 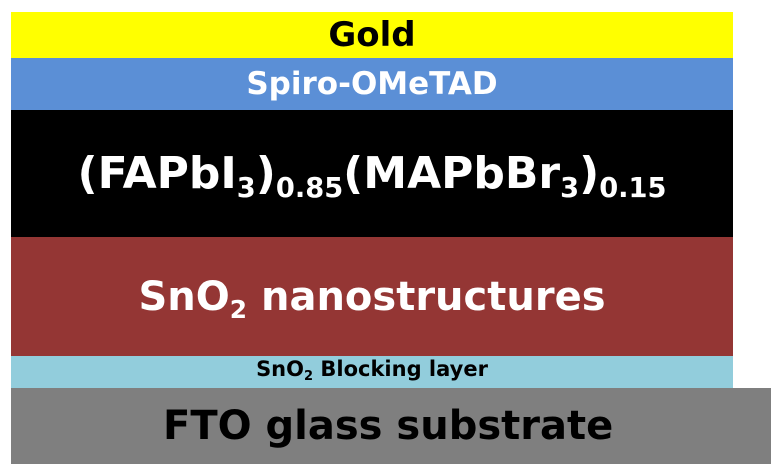 What do you see at coordinates (309, 189) in the screenshot?
I see `perovskite-formula-subscript: 0.85` at bounding box center [309, 189].